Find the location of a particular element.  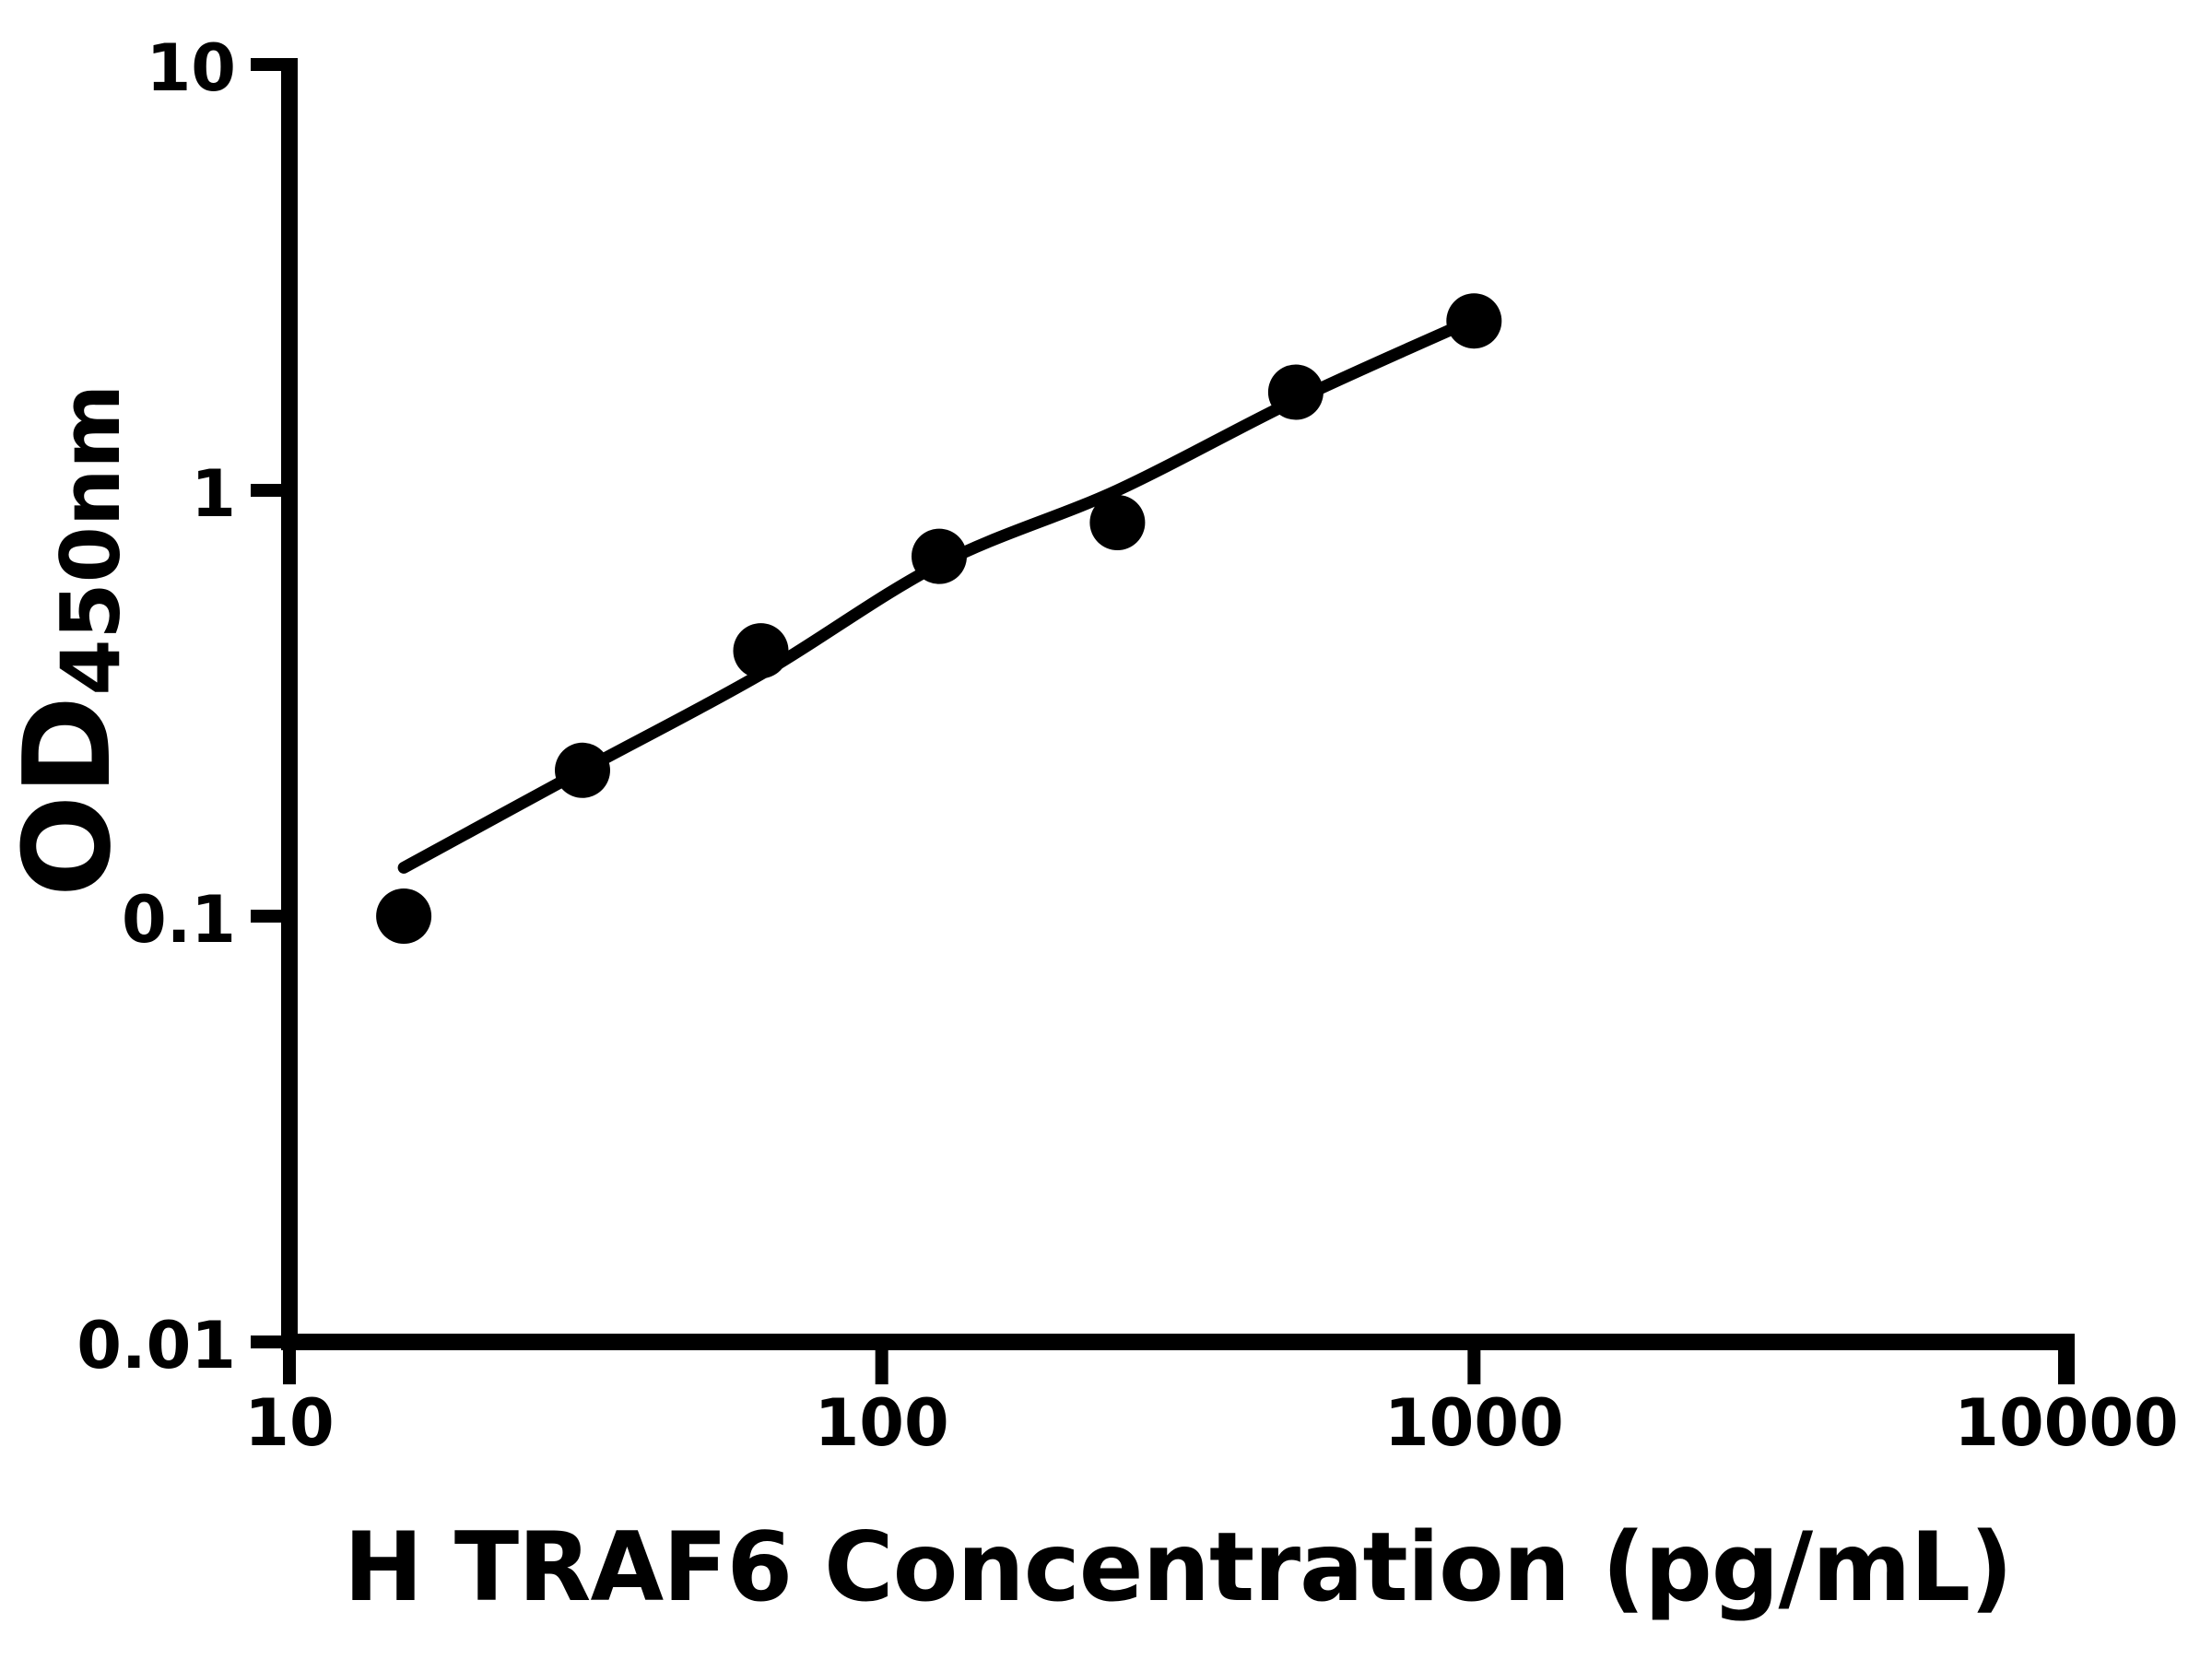

y-axis-title: OD450nm is located at coordinates (69, 640).